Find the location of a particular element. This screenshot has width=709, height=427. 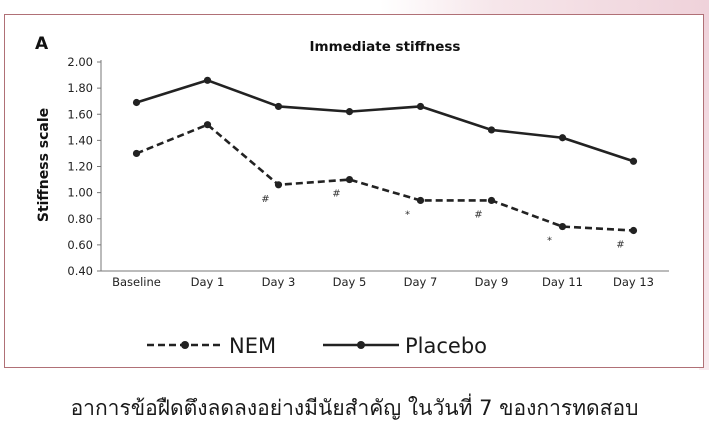

x-tick-label: Day 3 is located at coordinates (279, 282).